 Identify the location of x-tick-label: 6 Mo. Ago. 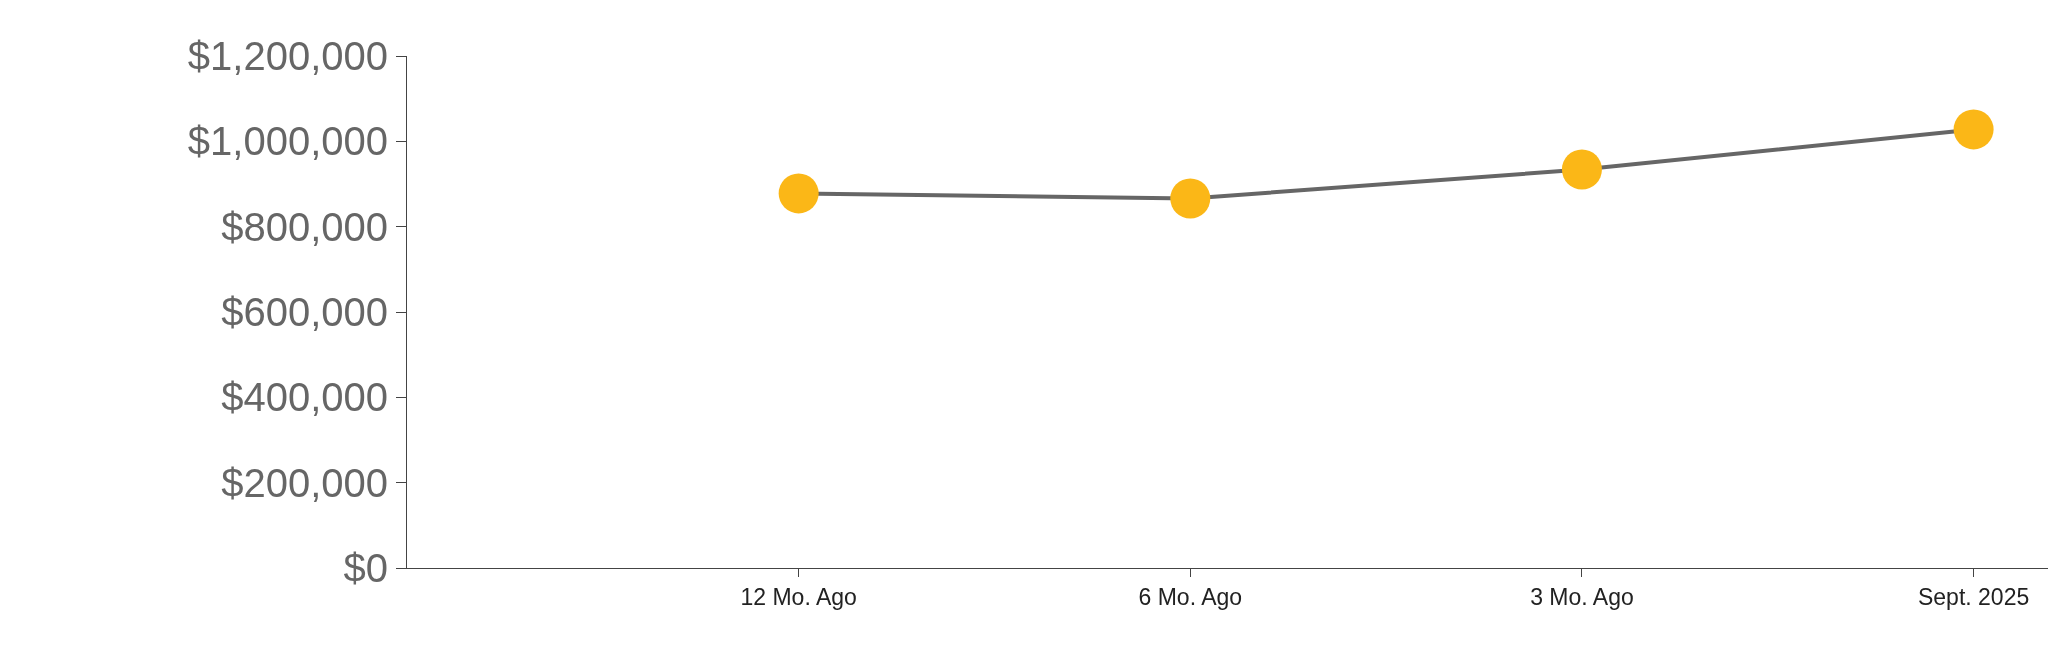
(1190, 596).